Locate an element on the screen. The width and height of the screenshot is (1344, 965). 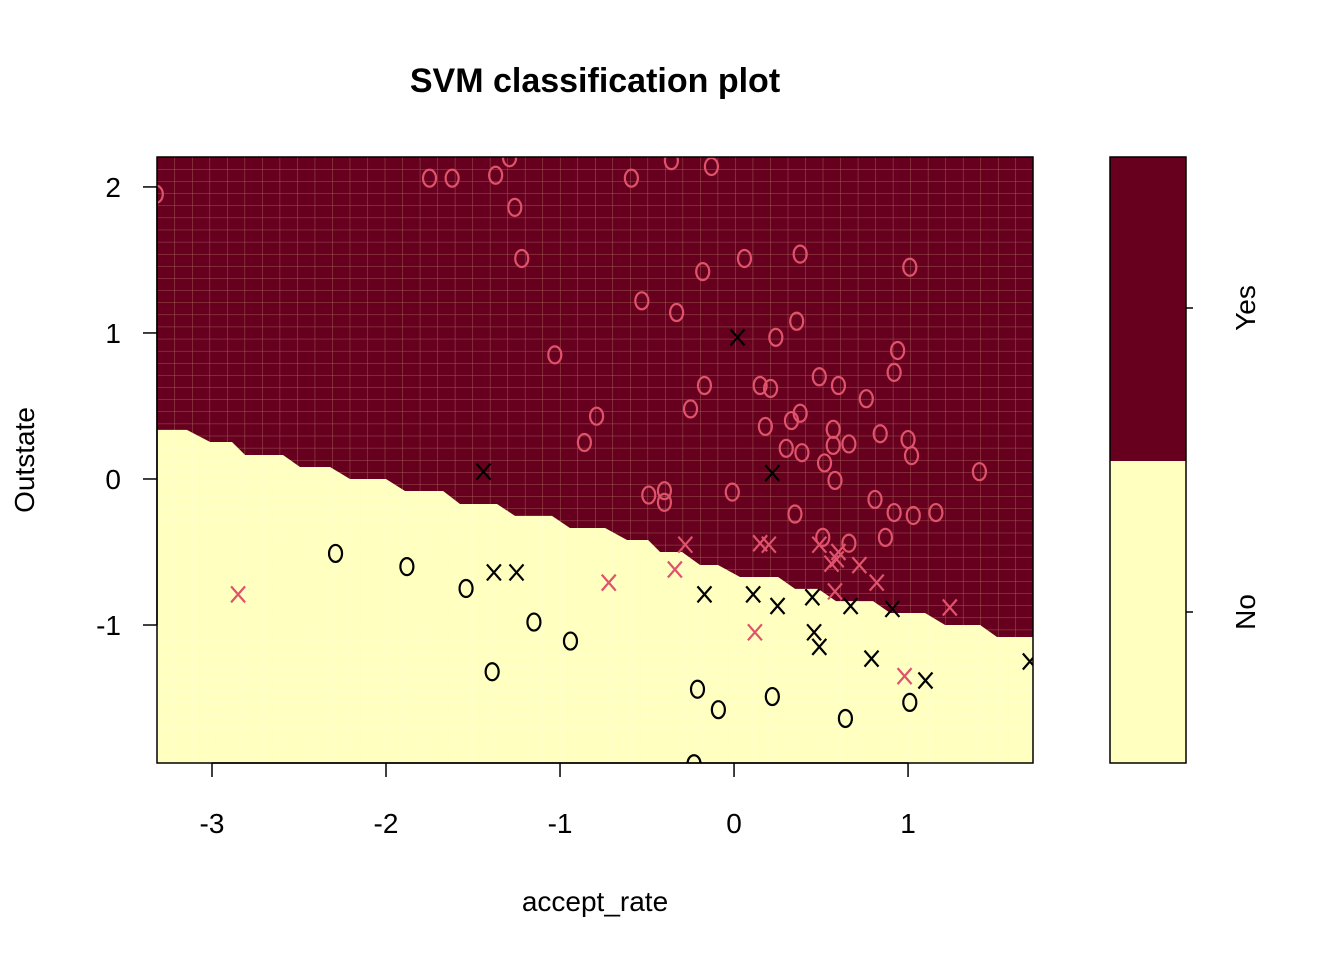
x-tick-label: 0 is located at coordinates (734, 823).